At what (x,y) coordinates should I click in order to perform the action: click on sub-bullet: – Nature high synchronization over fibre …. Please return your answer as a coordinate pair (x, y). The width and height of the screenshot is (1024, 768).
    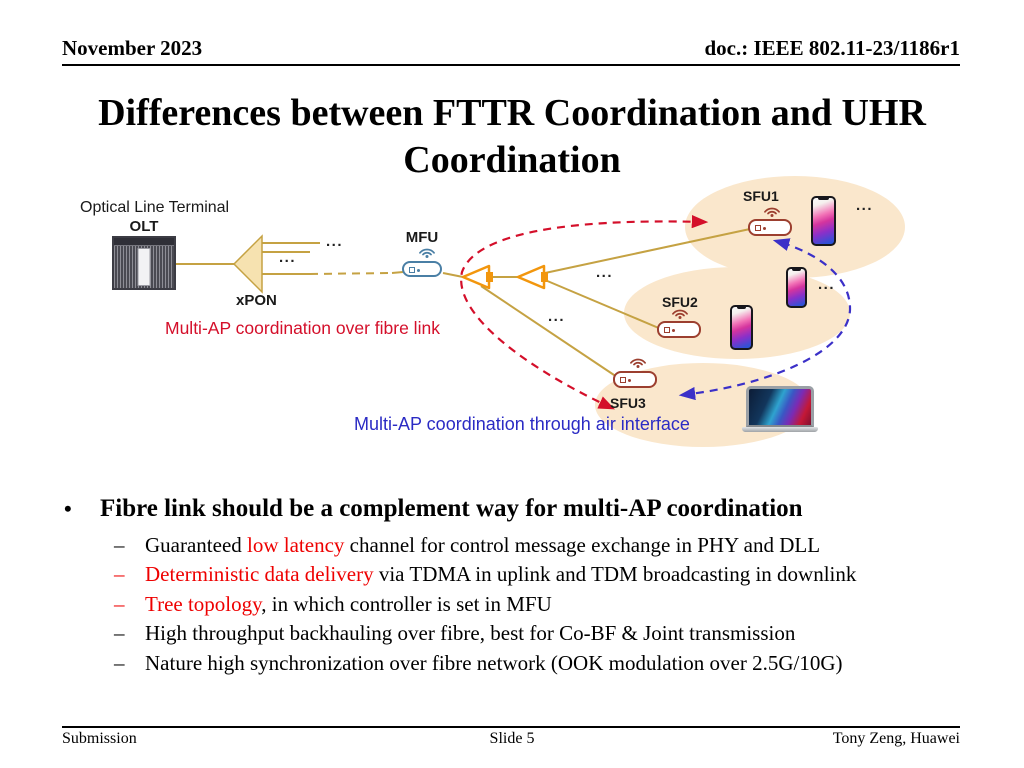
    Looking at the image, I should click on (485, 663).